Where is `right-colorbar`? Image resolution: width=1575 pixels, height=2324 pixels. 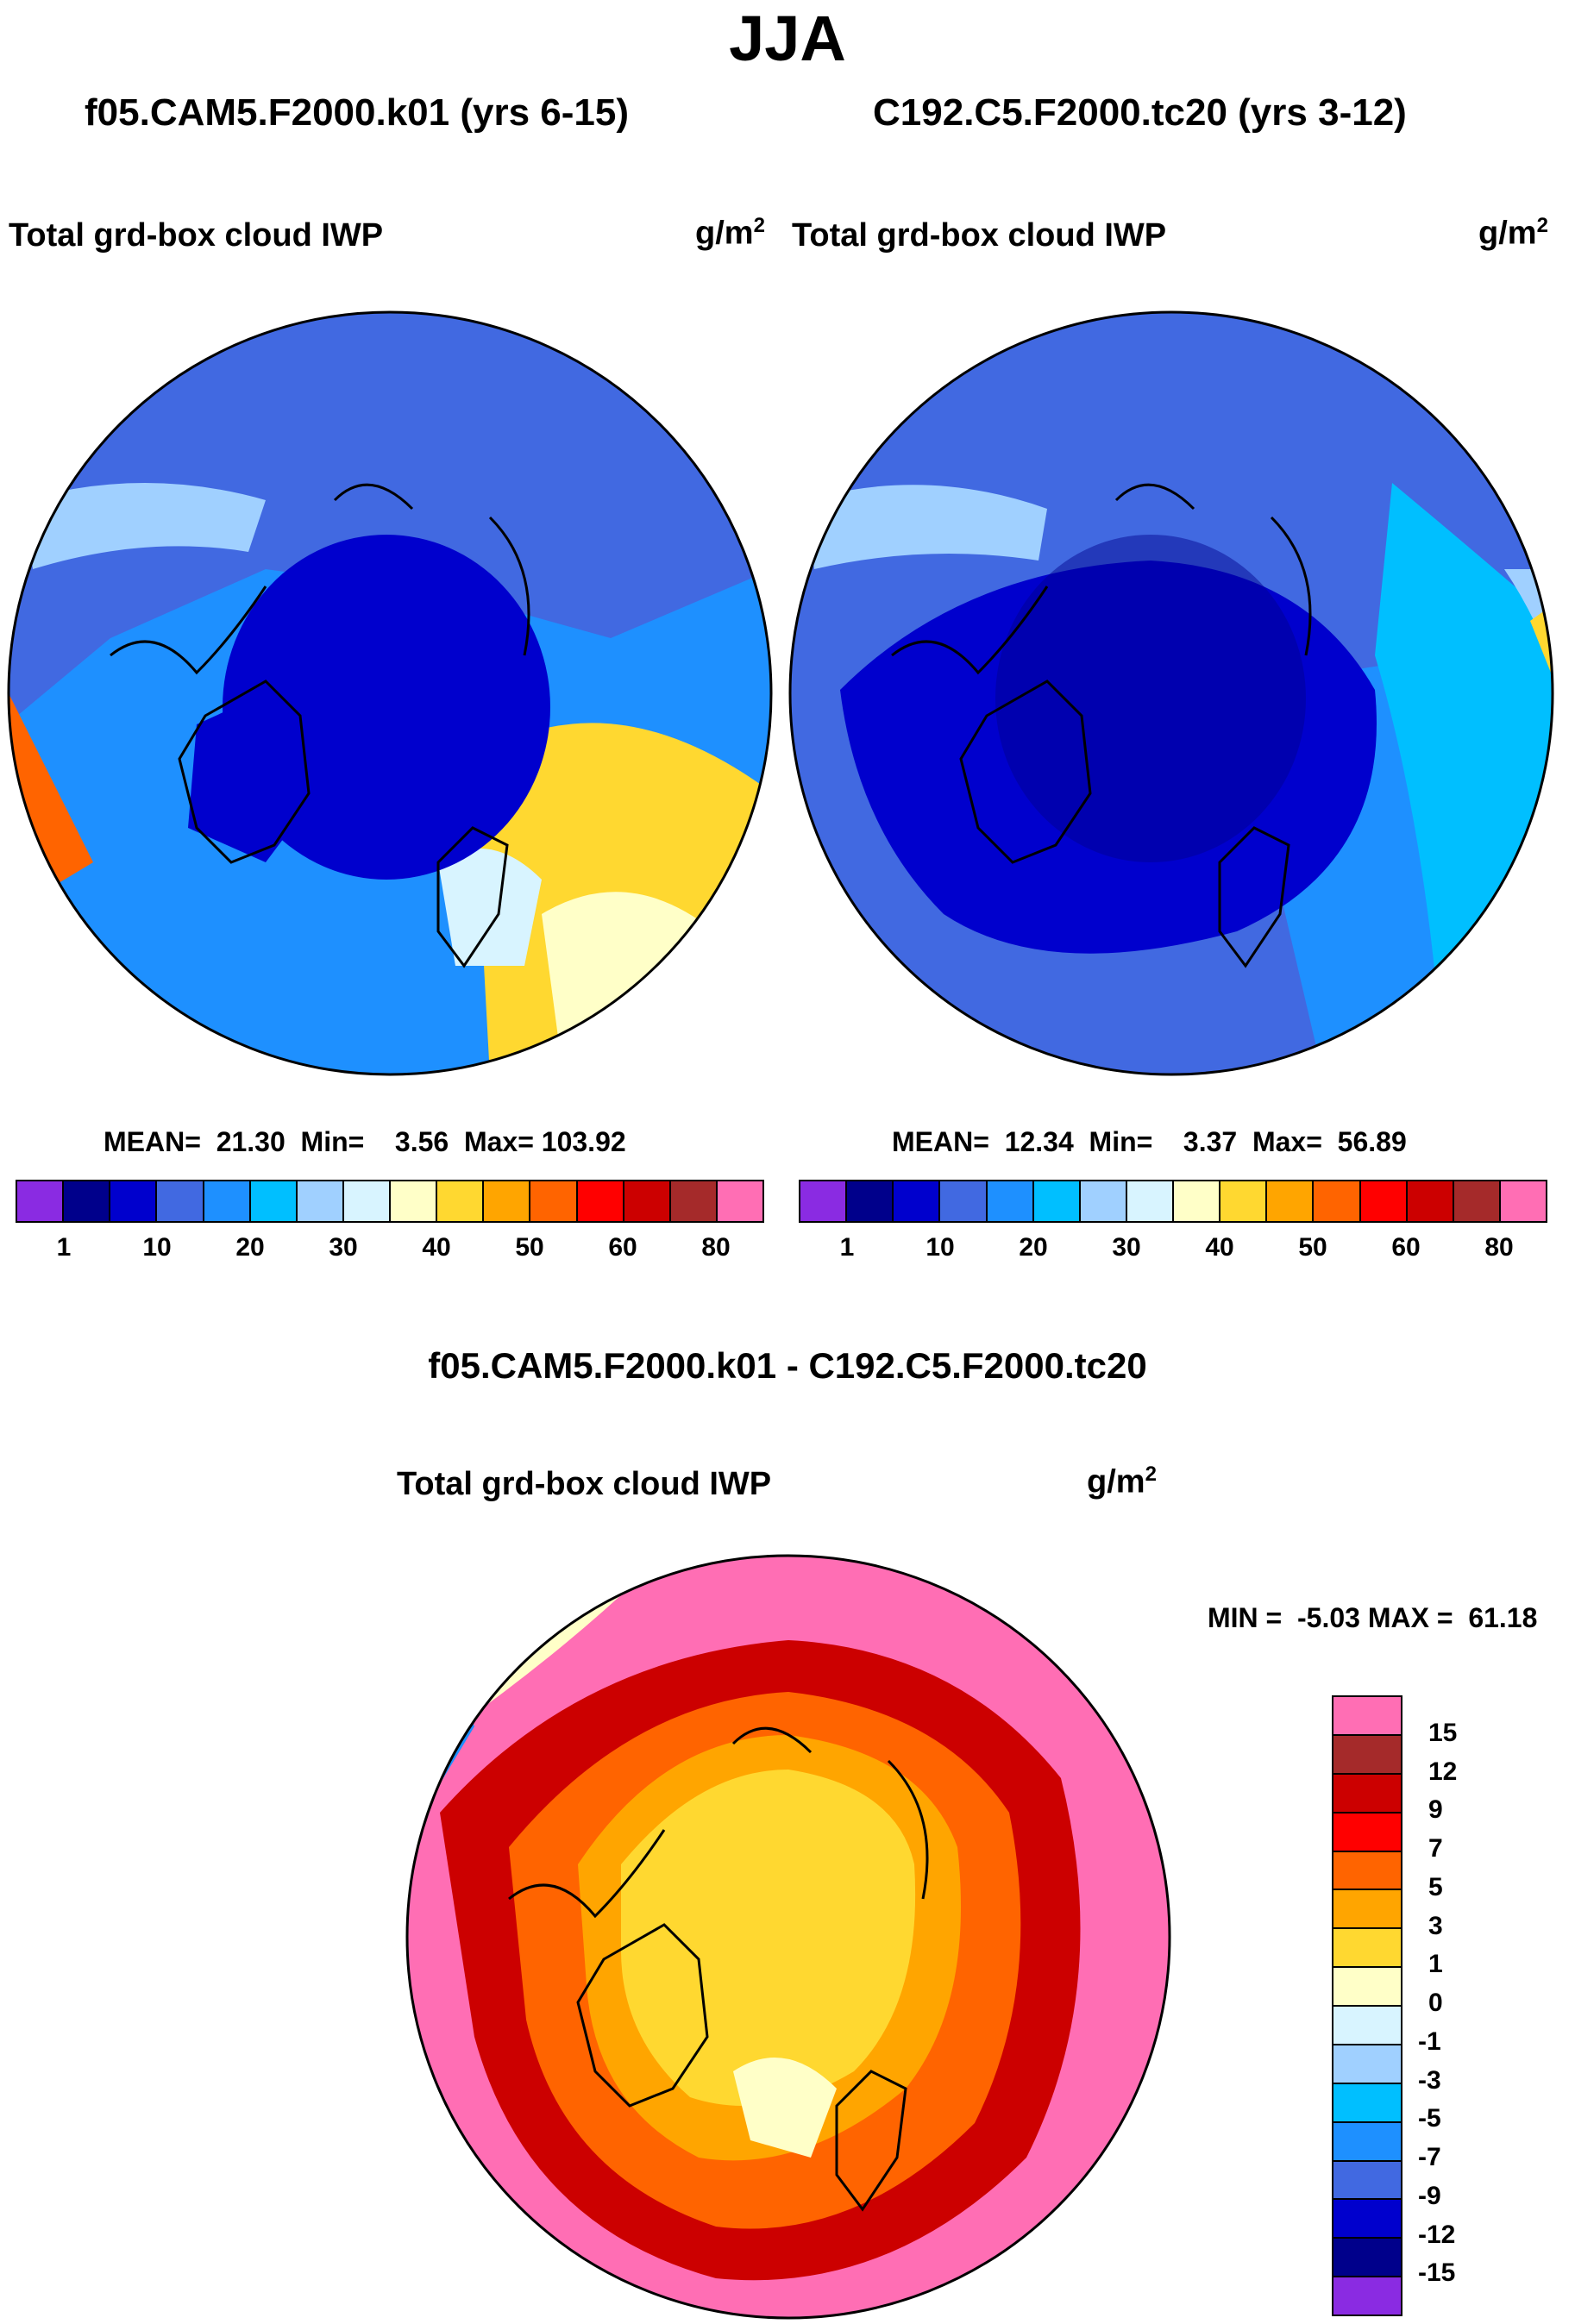
right-colorbar is located at coordinates (1173, 1201).